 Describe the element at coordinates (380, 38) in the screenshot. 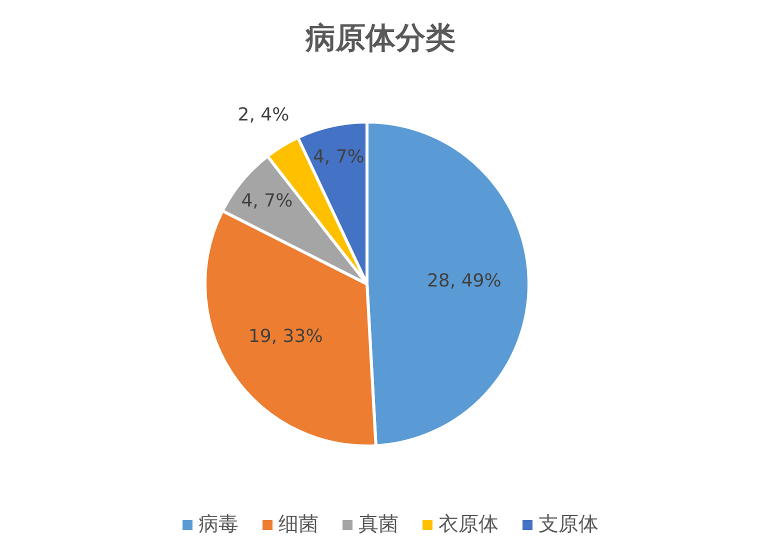

I see `chart-title: 病原体分类` at that location.